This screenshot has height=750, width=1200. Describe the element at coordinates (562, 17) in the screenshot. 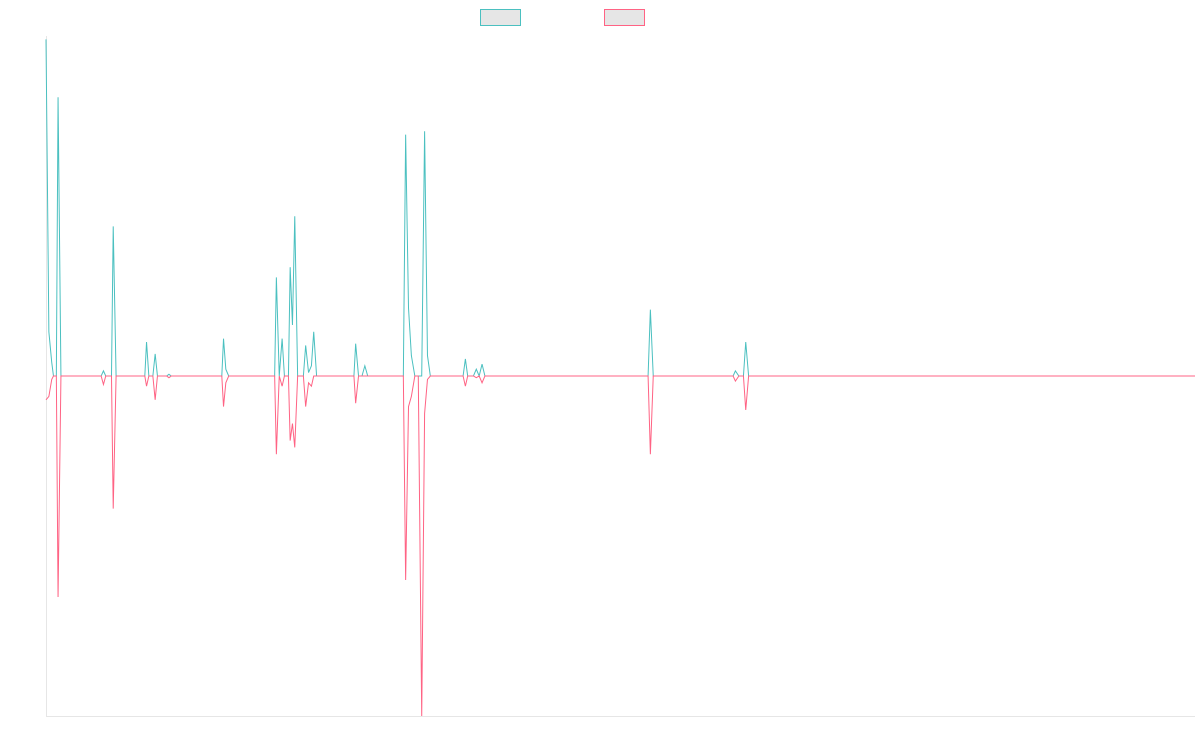

I see `legend` at that location.